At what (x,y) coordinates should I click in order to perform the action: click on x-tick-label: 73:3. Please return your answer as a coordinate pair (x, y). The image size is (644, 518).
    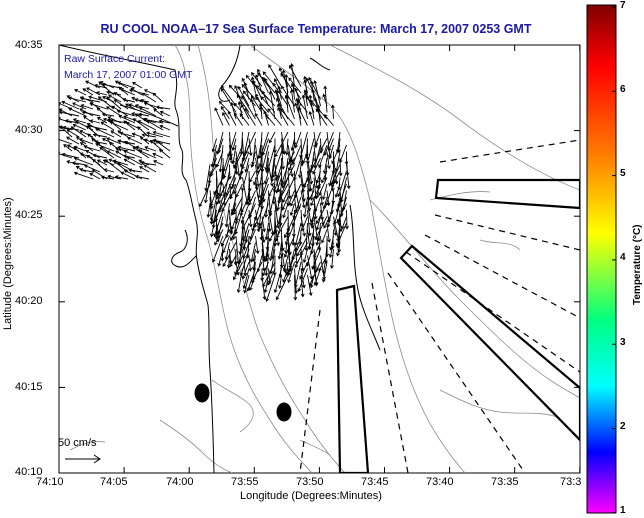
    Looking at the image, I should click on (571, 482).